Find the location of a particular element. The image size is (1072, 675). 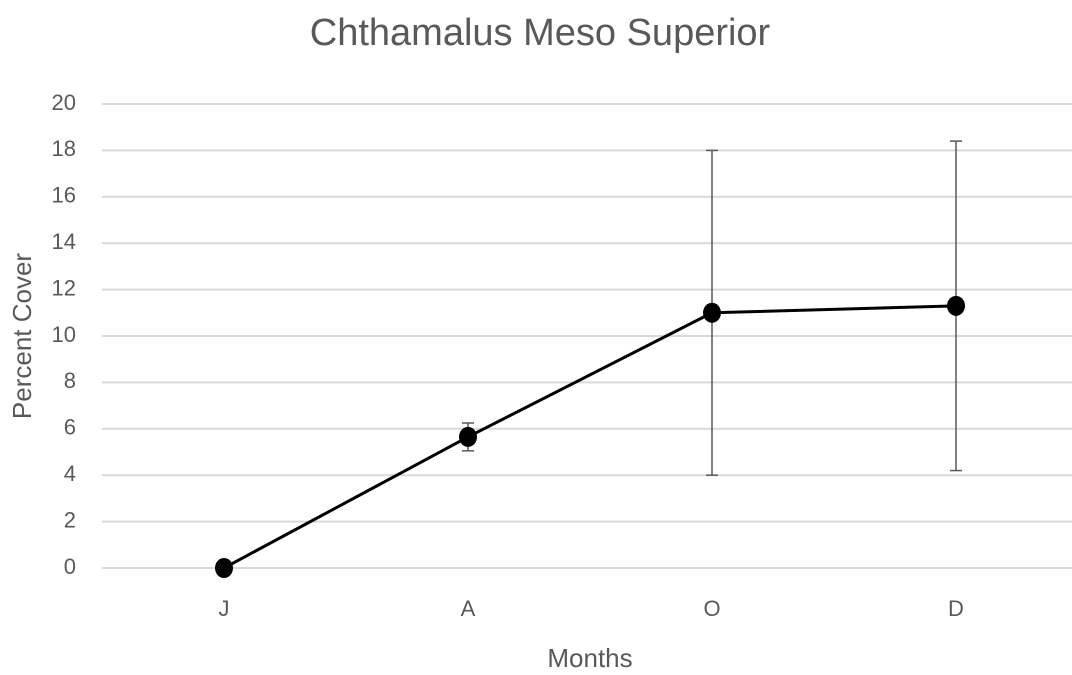

y-tick-label: 12 is located at coordinates (64, 287).